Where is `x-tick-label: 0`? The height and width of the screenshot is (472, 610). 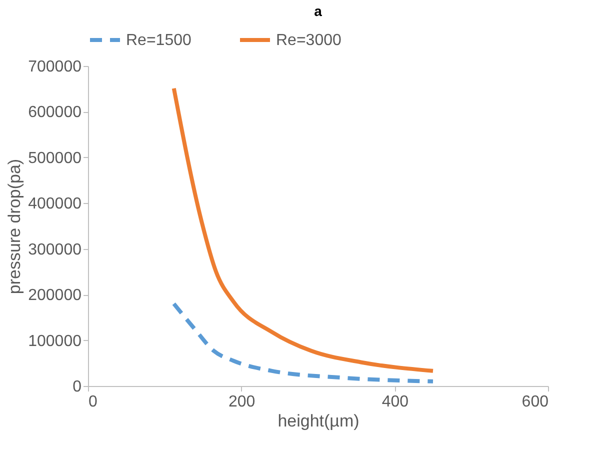 x-tick-label: 0 is located at coordinates (93, 402).